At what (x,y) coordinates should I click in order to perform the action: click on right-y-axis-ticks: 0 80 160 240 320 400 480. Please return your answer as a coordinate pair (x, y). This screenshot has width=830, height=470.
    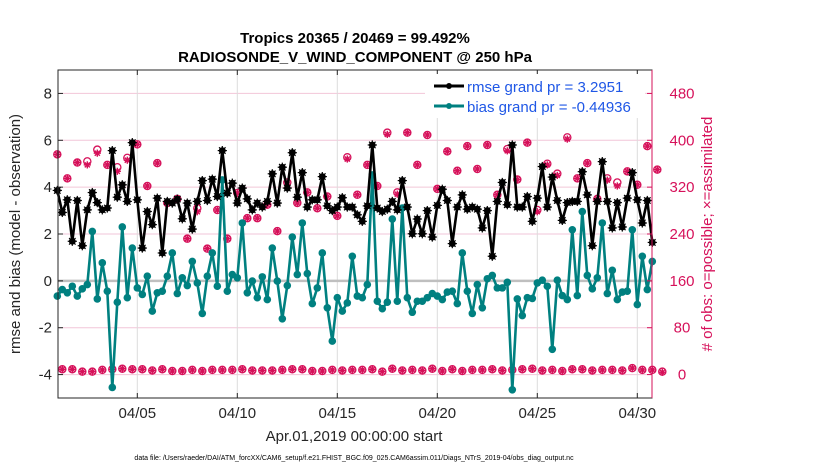
    Looking at the image, I should click on (671, 234).